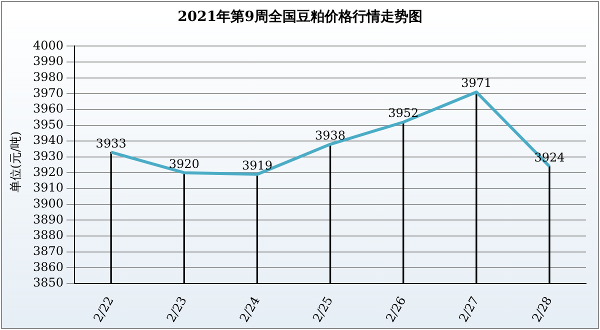  Describe the element at coordinates (48, 203) in the screenshot. I see `y-tick-label: 3900` at that location.